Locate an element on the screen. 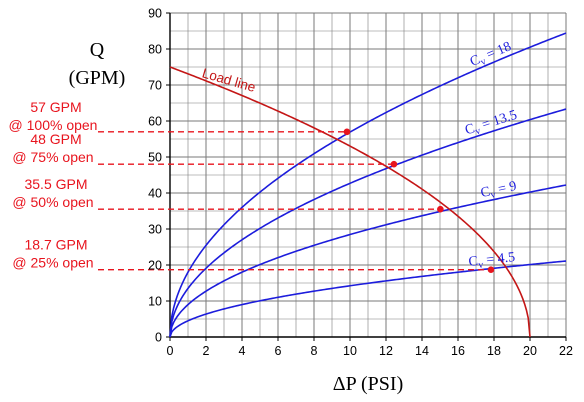 The width and height of the screenshot is (584, 402). annotation-flow-2: 35.5 GPM is located at coordinates (55, 184).